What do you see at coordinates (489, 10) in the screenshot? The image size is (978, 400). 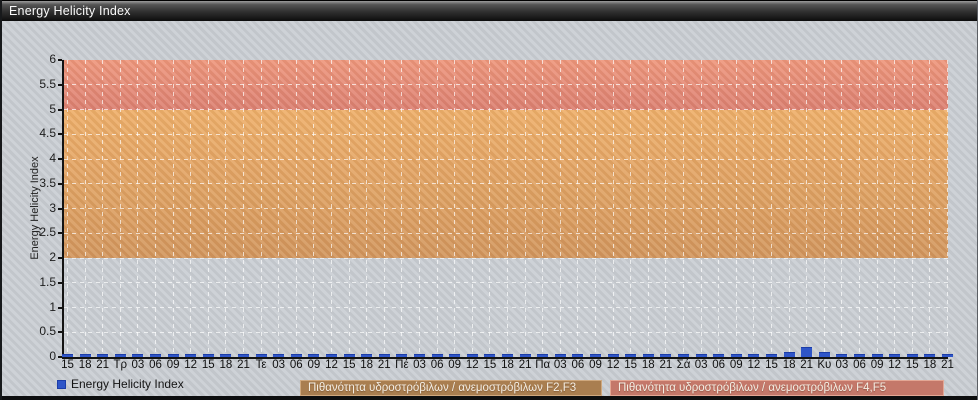 I see `title-bar: Energy Helicity Index` at bounding box center [489, 10].